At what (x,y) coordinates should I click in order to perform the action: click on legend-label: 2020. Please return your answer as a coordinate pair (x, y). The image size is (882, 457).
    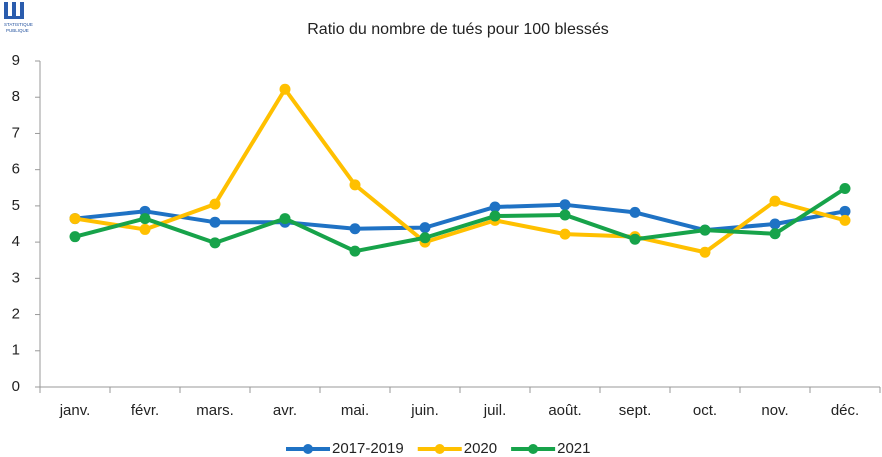
    Looking at the image, I should click on (480, 448).